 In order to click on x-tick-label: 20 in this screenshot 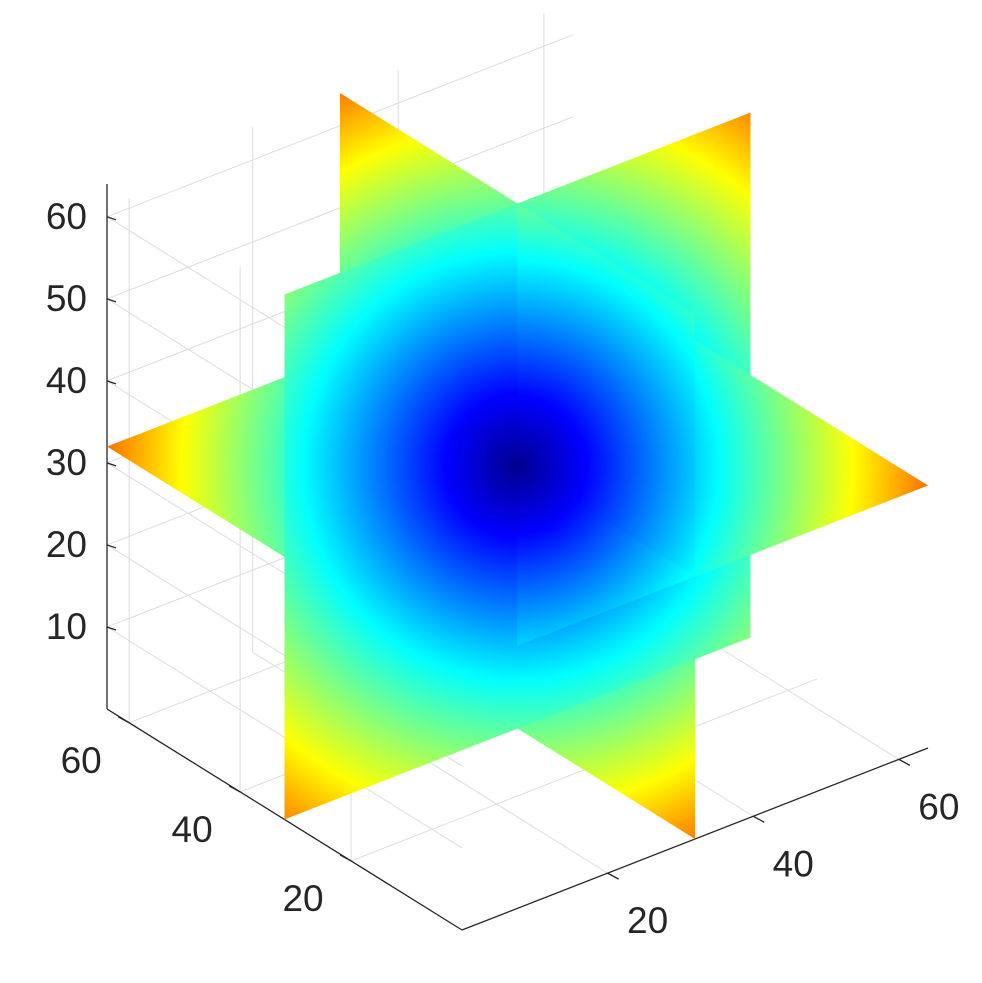, I will do `click(647, 920)`.